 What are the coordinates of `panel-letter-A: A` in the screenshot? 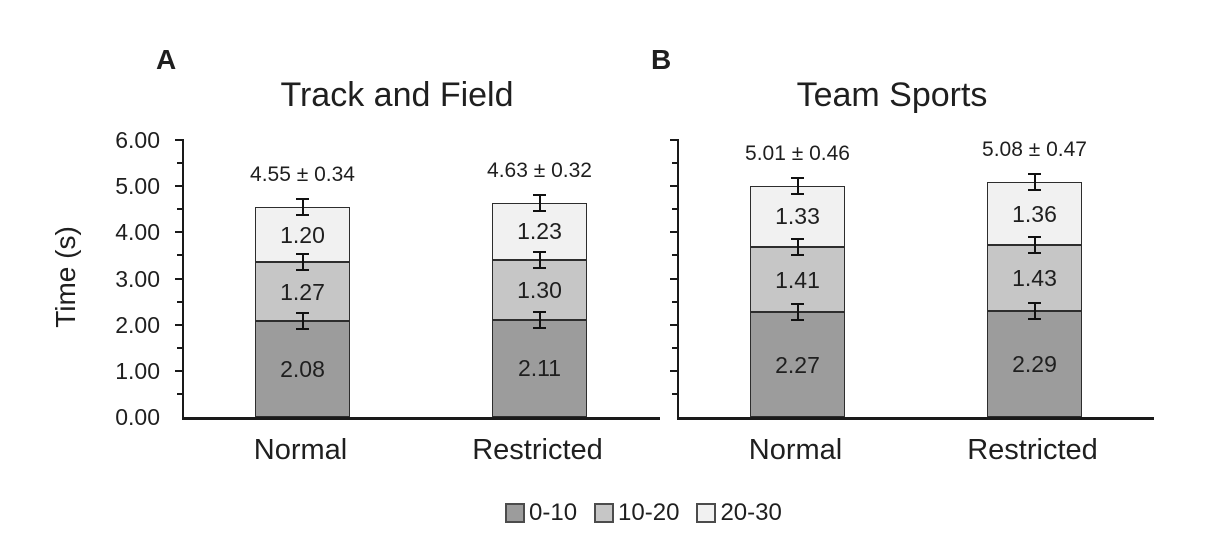 It's located at (166, 59).